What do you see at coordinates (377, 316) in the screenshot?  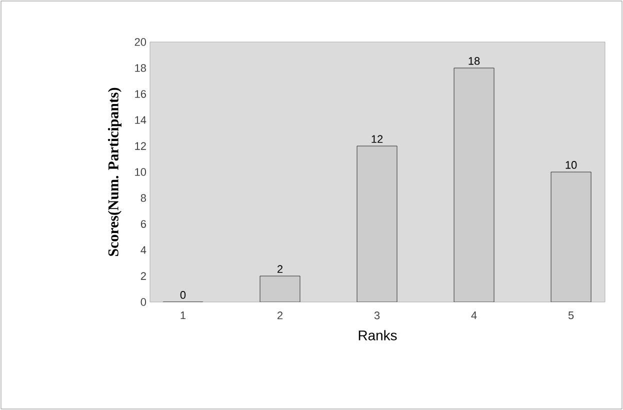 I see `x-tick-label: 3` at bounding box center [377, 316].